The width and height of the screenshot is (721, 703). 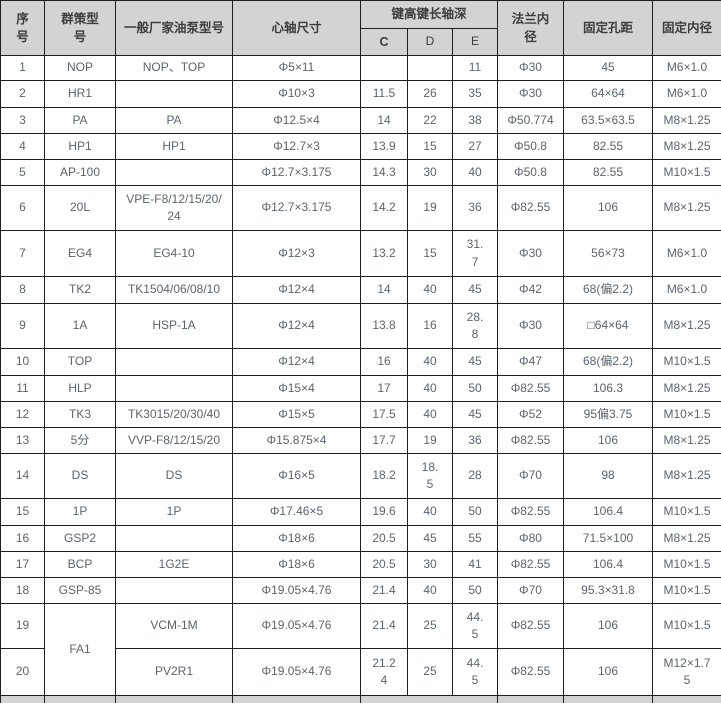 What do you see at coordinates (296, 388) in the screenshot?
I see `cell-spindle: Φ15×4` at bounding box center [296, 388].